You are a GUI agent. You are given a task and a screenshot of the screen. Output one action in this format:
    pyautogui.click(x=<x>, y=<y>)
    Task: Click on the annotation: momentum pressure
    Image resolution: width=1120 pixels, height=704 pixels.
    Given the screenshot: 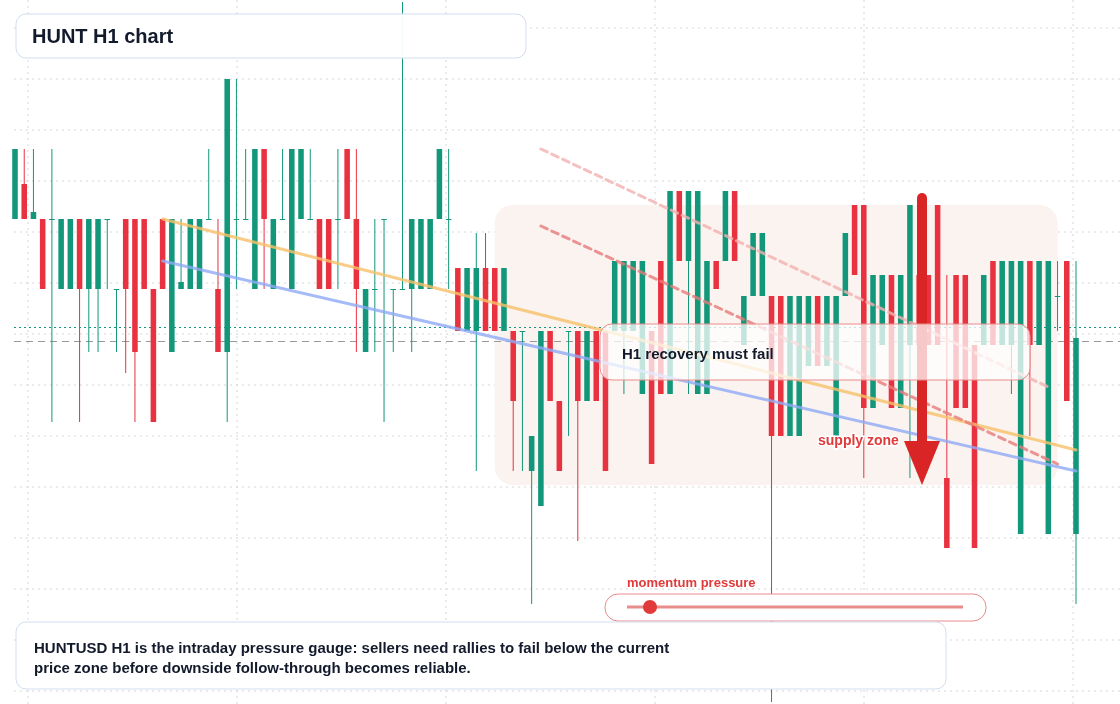 What is the action you would take?
    pyautogui.click(x=691, y=582)
    